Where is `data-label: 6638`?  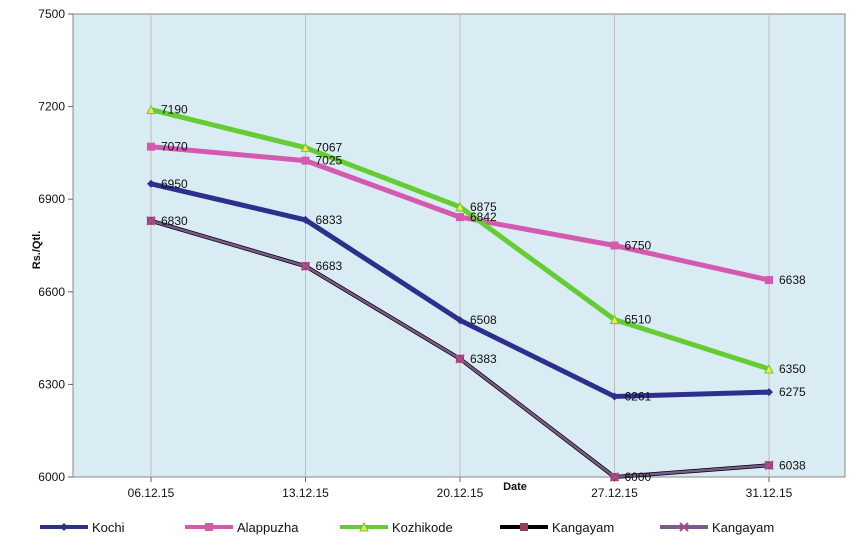 data-label: 6638 is located at coordinates (792, 280).